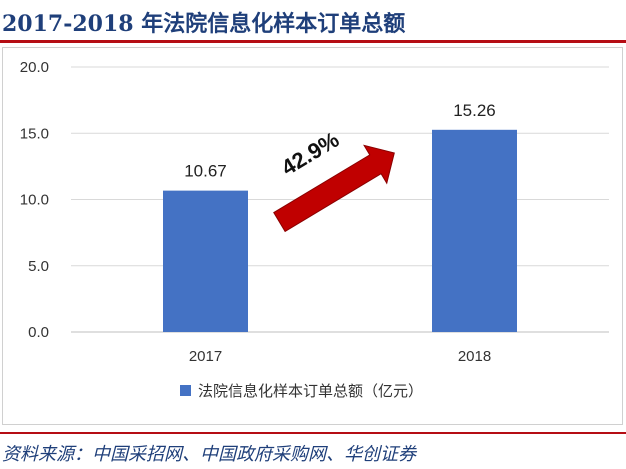 This screenshot has height=469, width=626. Describe the element at coordinates (310, 391) in the screenshot. I see `legend-label: 法院信息化样本订单总额（亿元）` at that location.